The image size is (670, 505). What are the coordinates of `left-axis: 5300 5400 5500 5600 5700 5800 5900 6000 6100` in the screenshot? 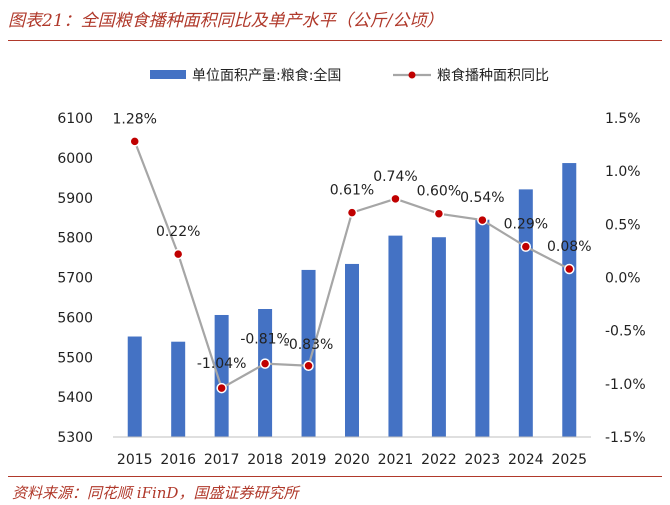 It's located at (75, 278).